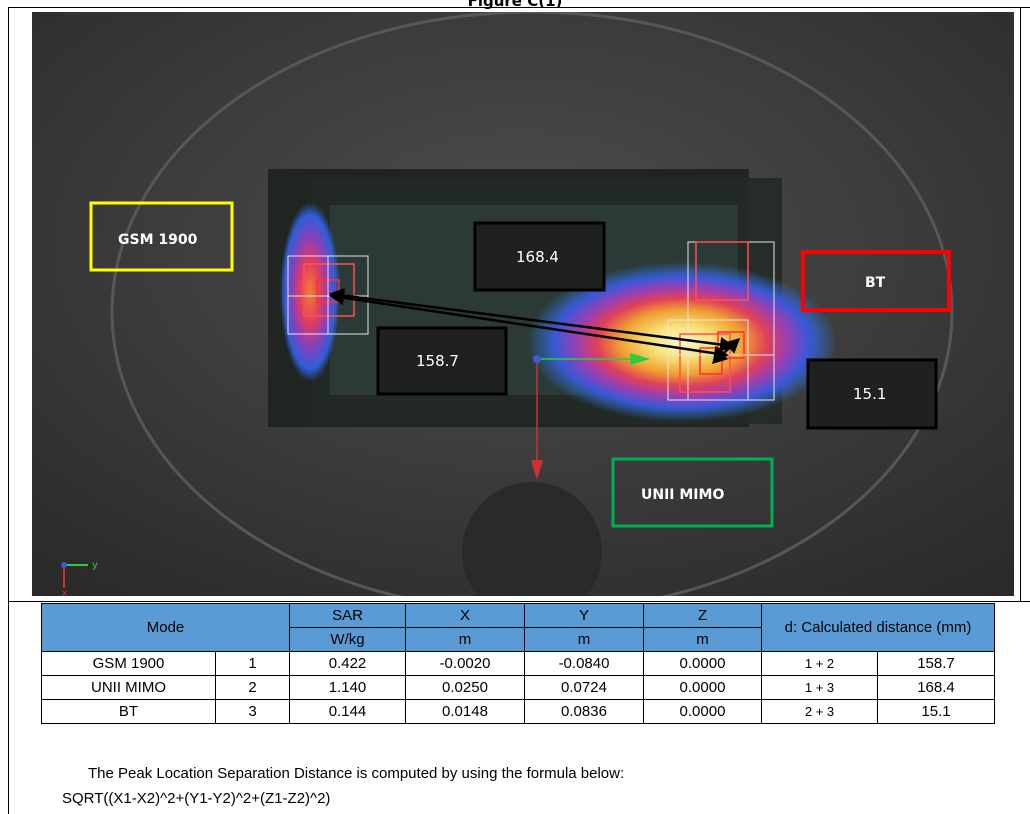 This screenshot has height=814, width=1030. I want to click on bt-label: BT, so click(875, 283).